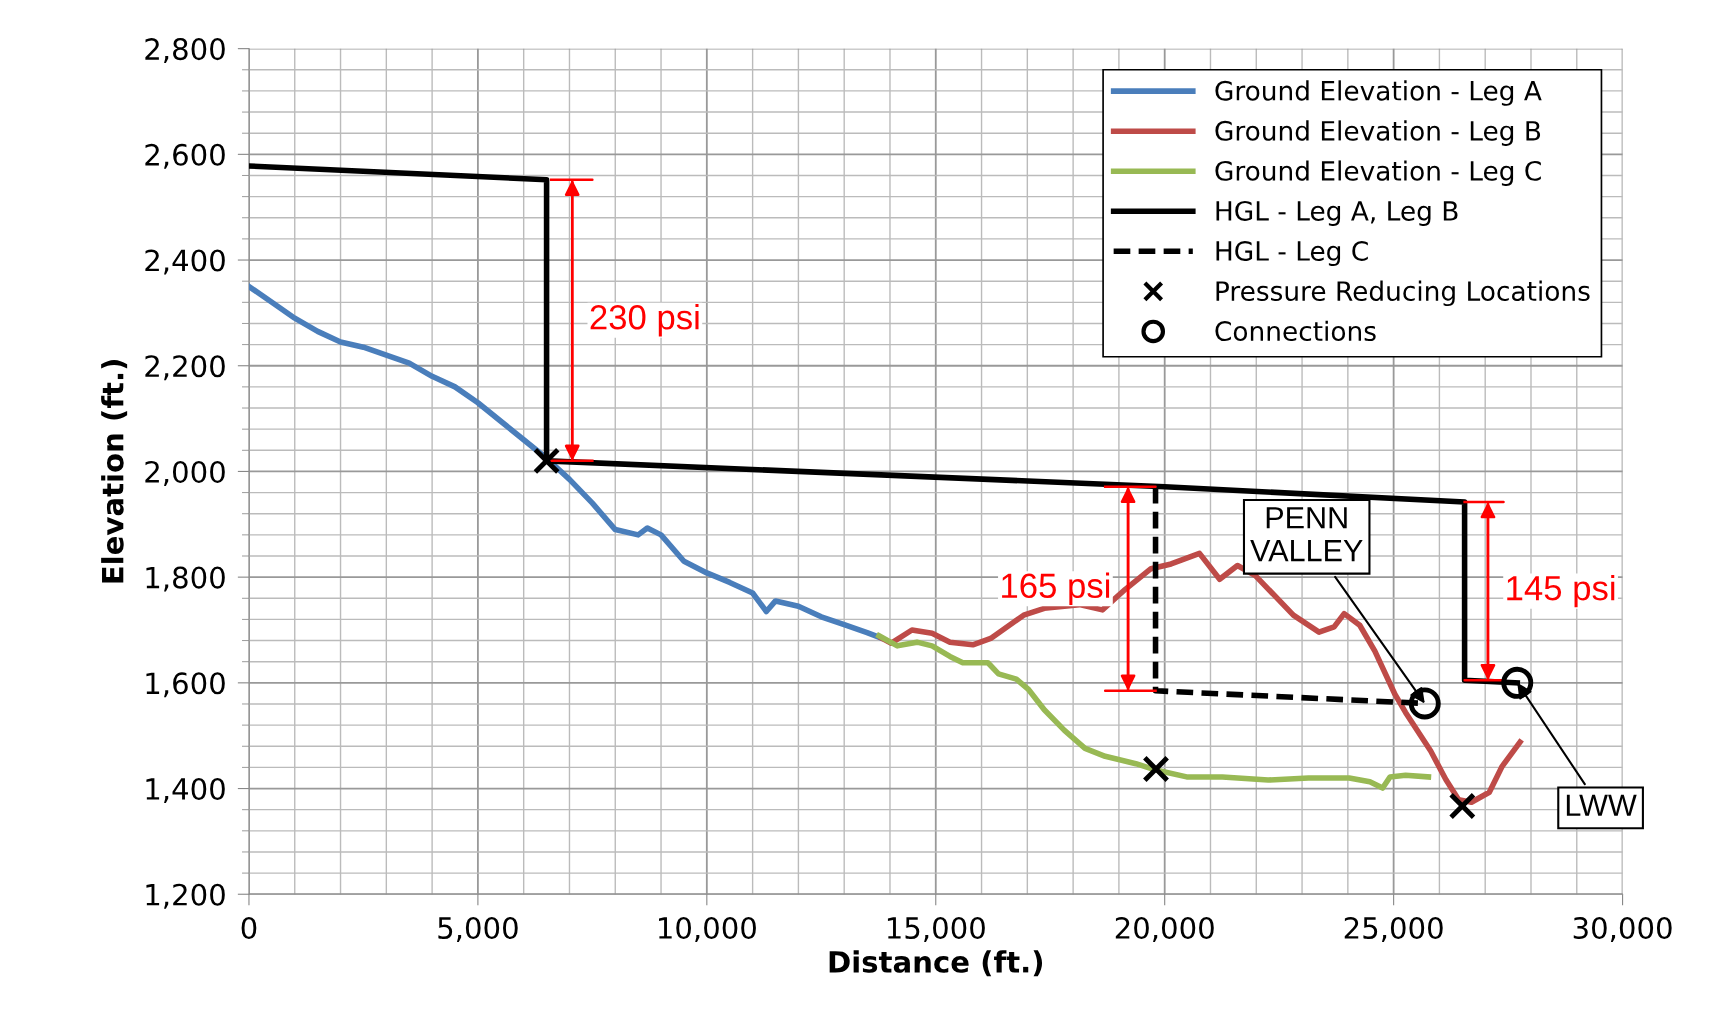  Describe the element at coordinates (1601, 805) in the screenshot. I see `annotation: LWW` at that location.